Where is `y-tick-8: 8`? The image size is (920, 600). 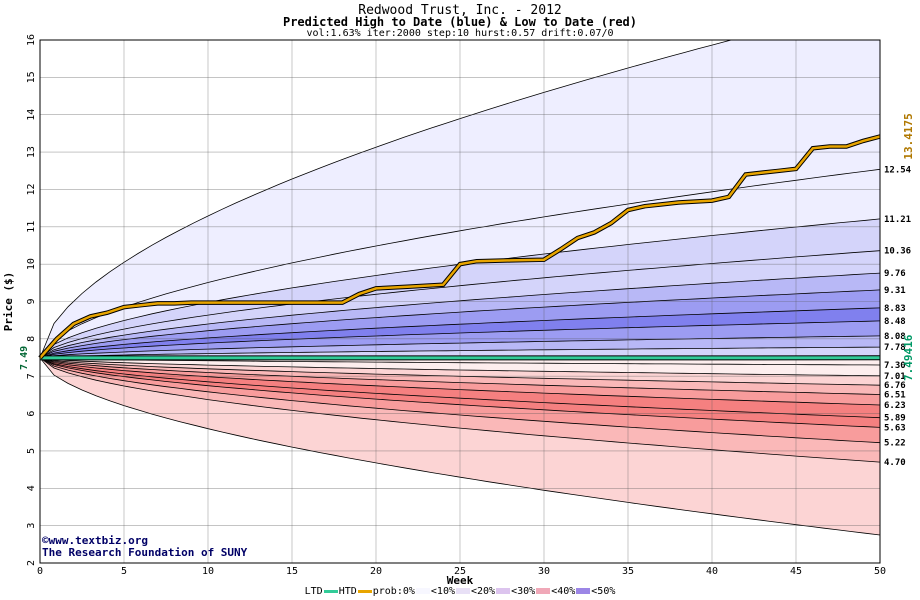
y-tick-8: 8 is located at coordinates (31, 339).